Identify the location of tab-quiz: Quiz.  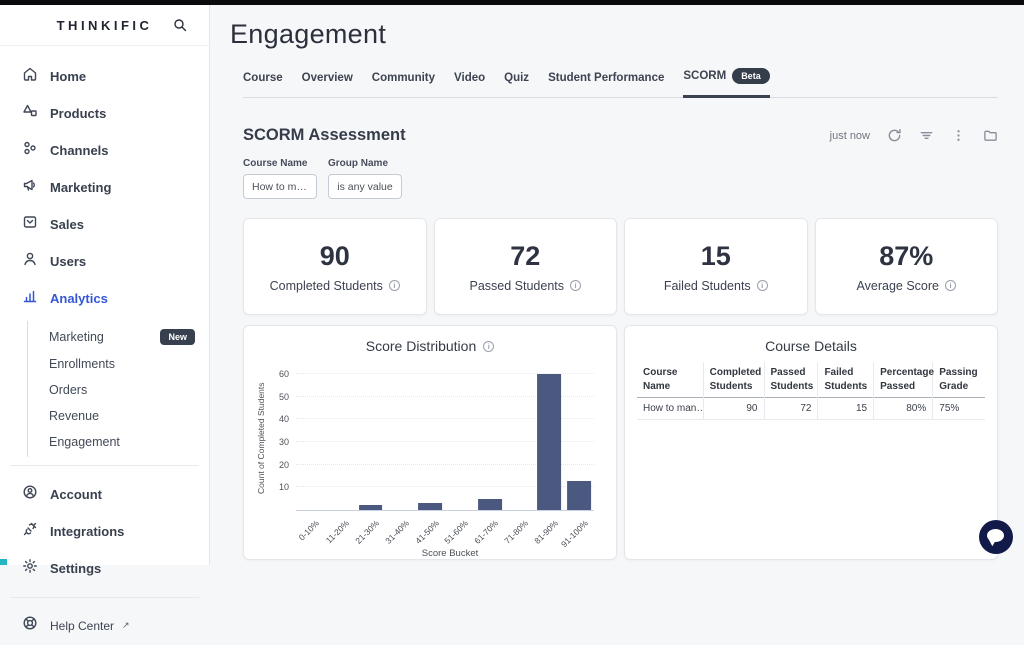
(516, 82).